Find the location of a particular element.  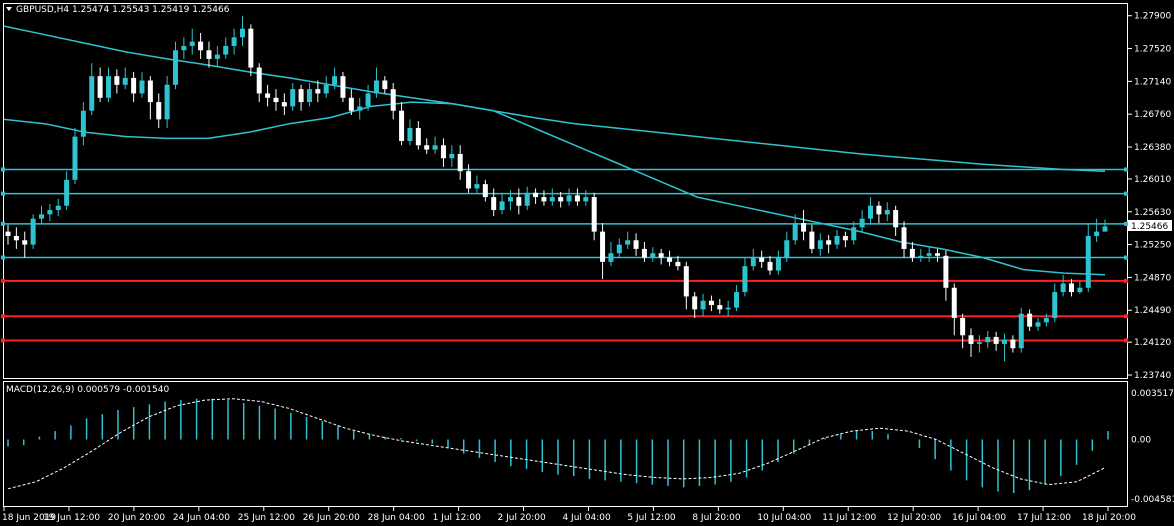

price-tick-label: 1.27900 is located at coordinates (1152, 17).